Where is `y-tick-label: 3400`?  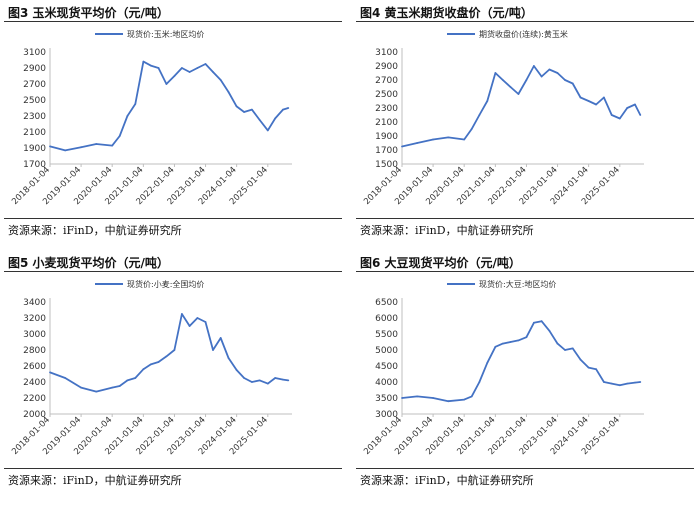 y-tick-label: 3400 is located at coordinates (34, 303).